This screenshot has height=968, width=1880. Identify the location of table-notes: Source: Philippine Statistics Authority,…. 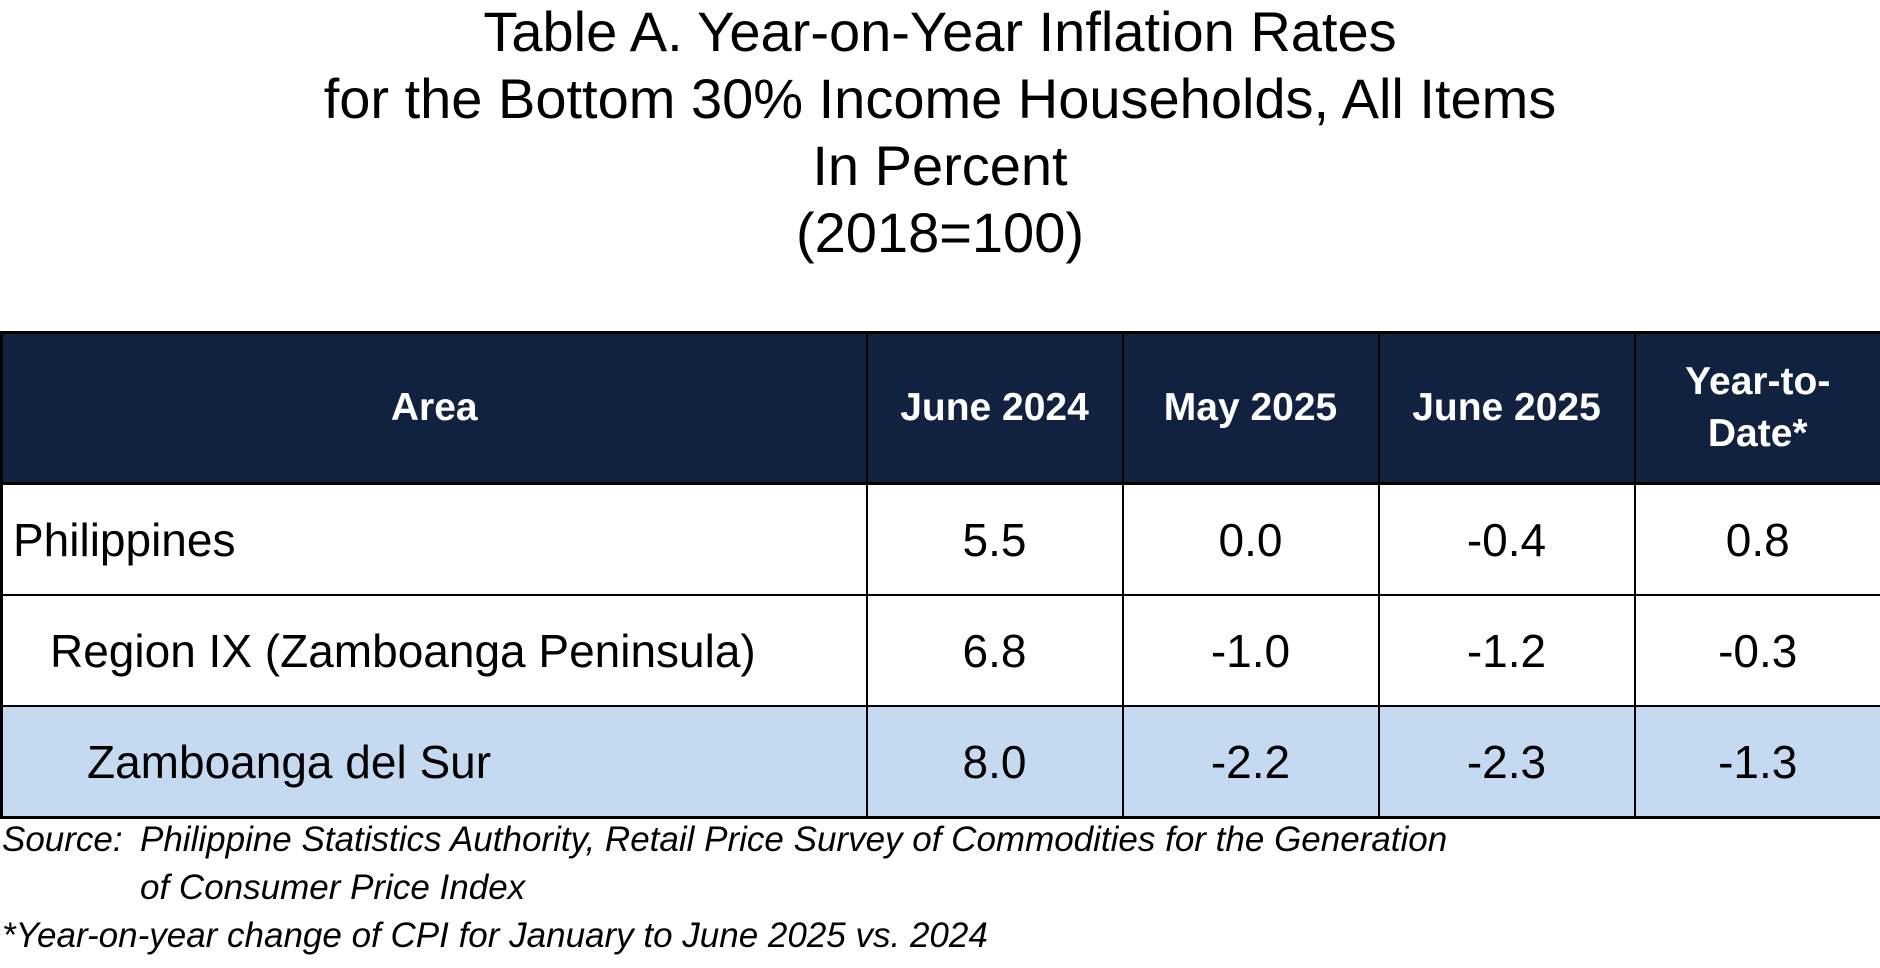
(937, 888).